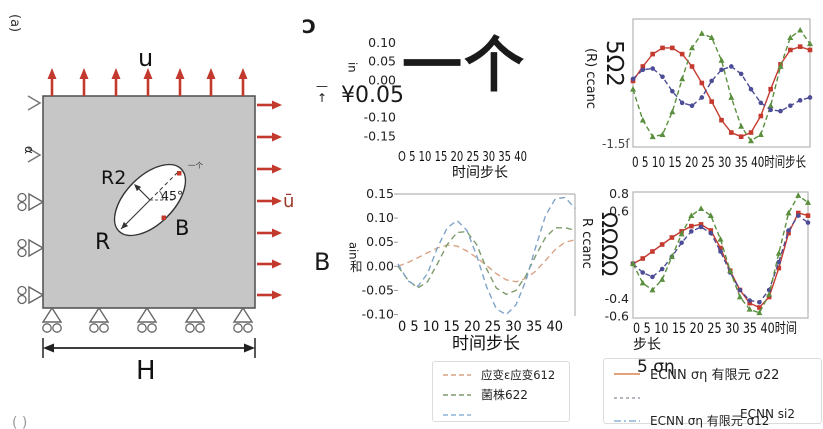  Describe the element at coordinates (720, 260) in the screenshot. I see `series-red-squares-solid` at that location.